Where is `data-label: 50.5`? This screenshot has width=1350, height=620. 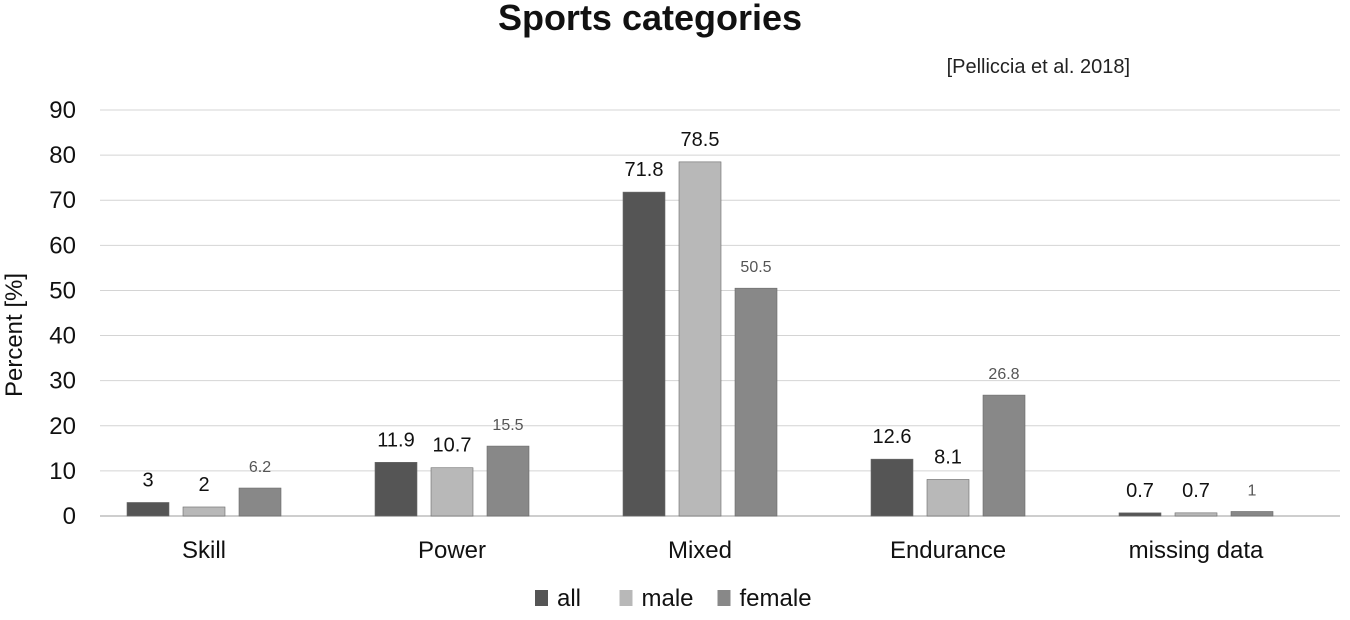
data-label: 50.5 is located at coordinates (755, 267).